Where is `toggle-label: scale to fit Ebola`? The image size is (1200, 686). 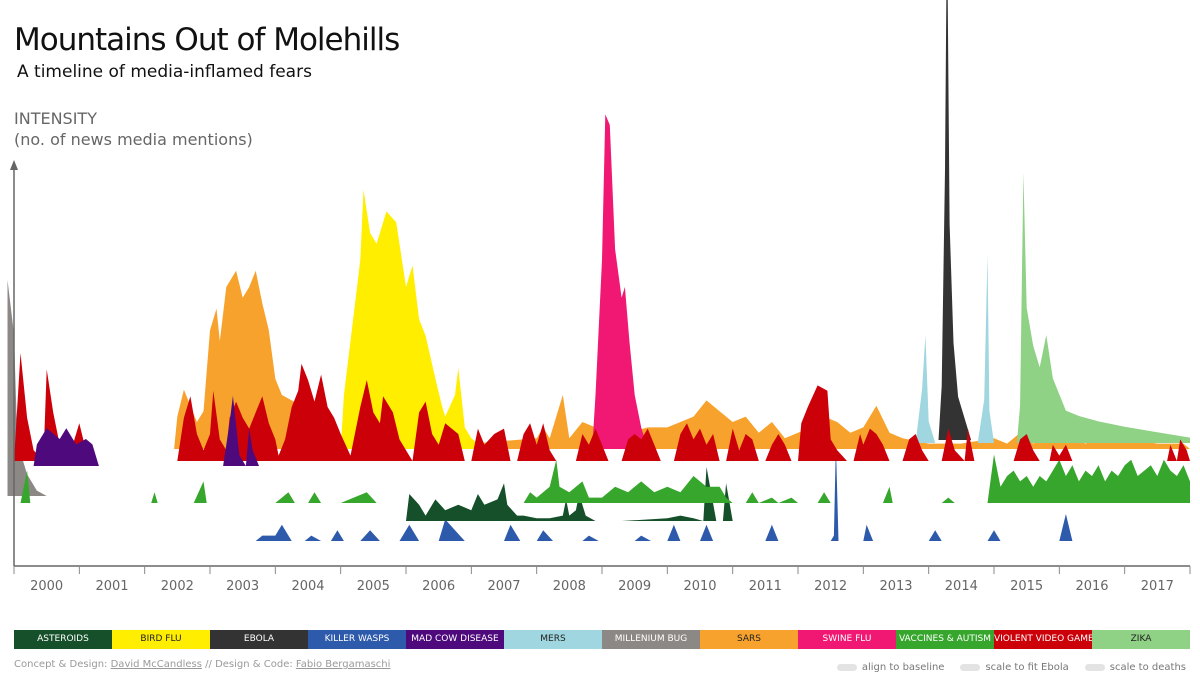 toggle-label: scale to fit Ebola is located at coordinates (1027, 667).